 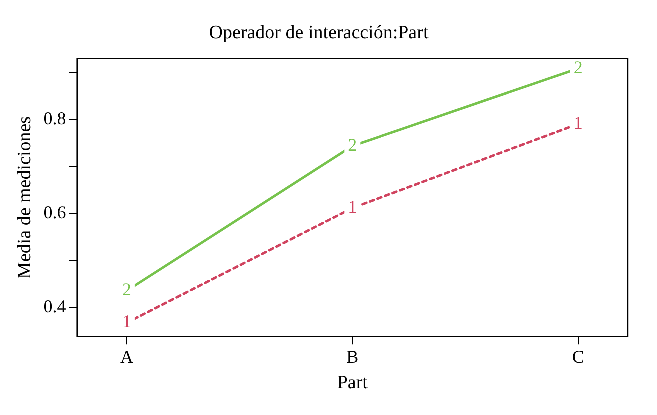 What do you see at coordinates (55, 118) in the screenshot?
I see `y-tick-label: 0.8` at bounding box center [55, 118].